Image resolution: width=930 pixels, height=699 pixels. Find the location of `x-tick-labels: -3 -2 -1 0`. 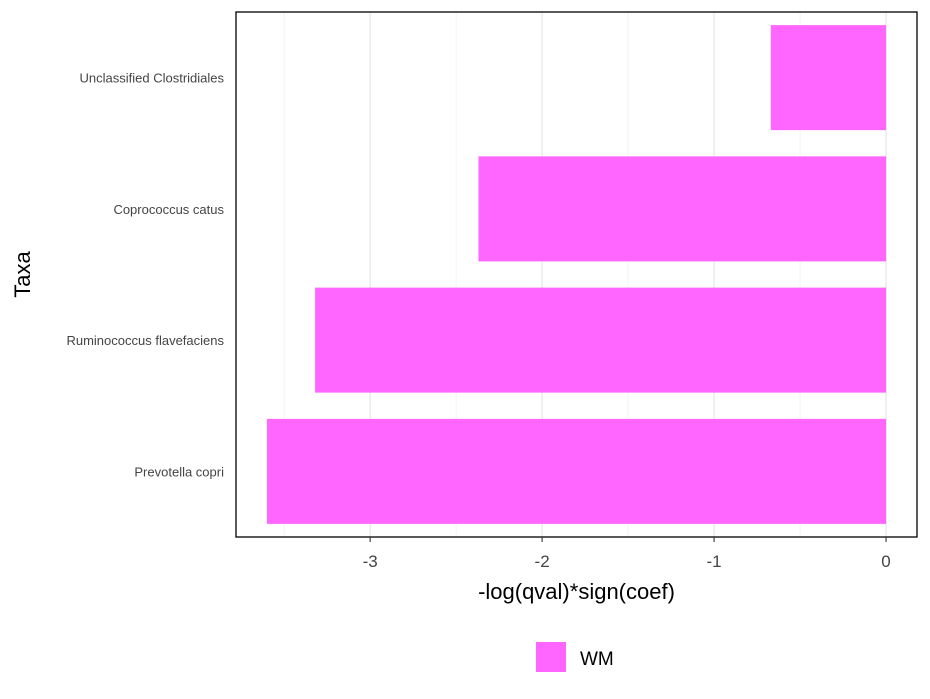

x-tick-labels: -3 -2 -1 0 is located at coordinates (627, 554).